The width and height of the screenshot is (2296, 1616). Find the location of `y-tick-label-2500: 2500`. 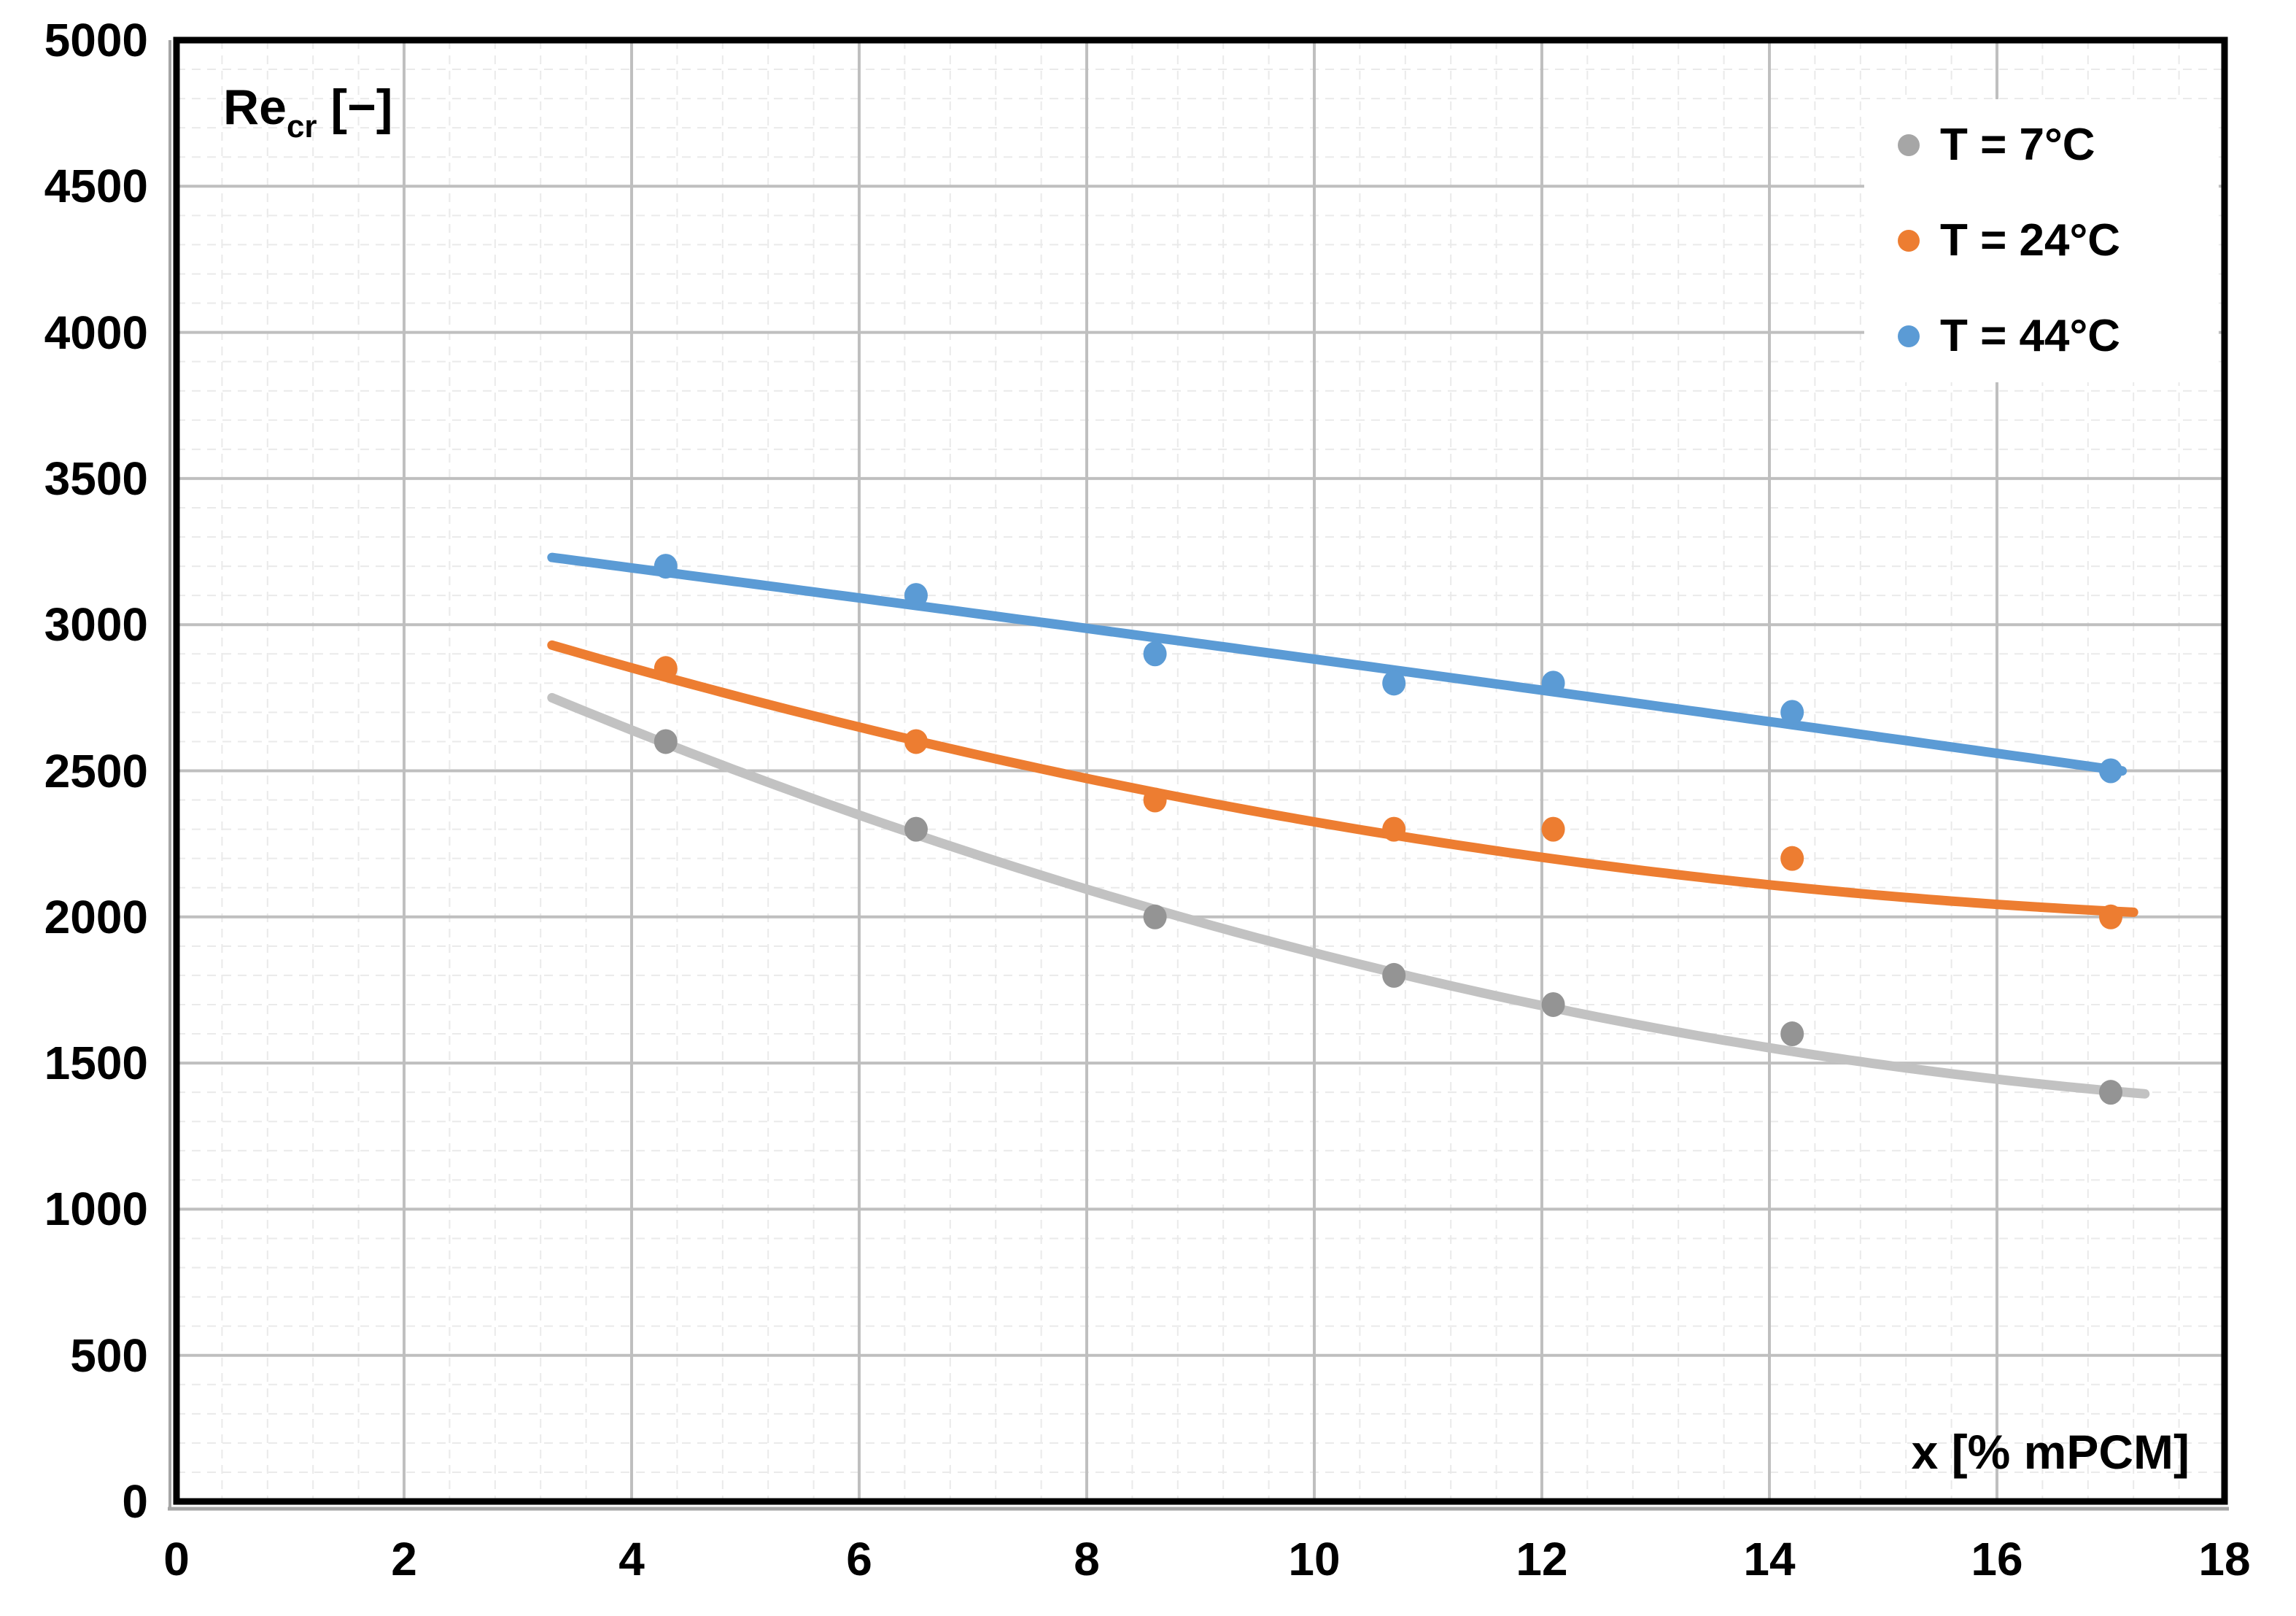

y-tick-label-2500: 2500 is located at coordinates (96, 770).